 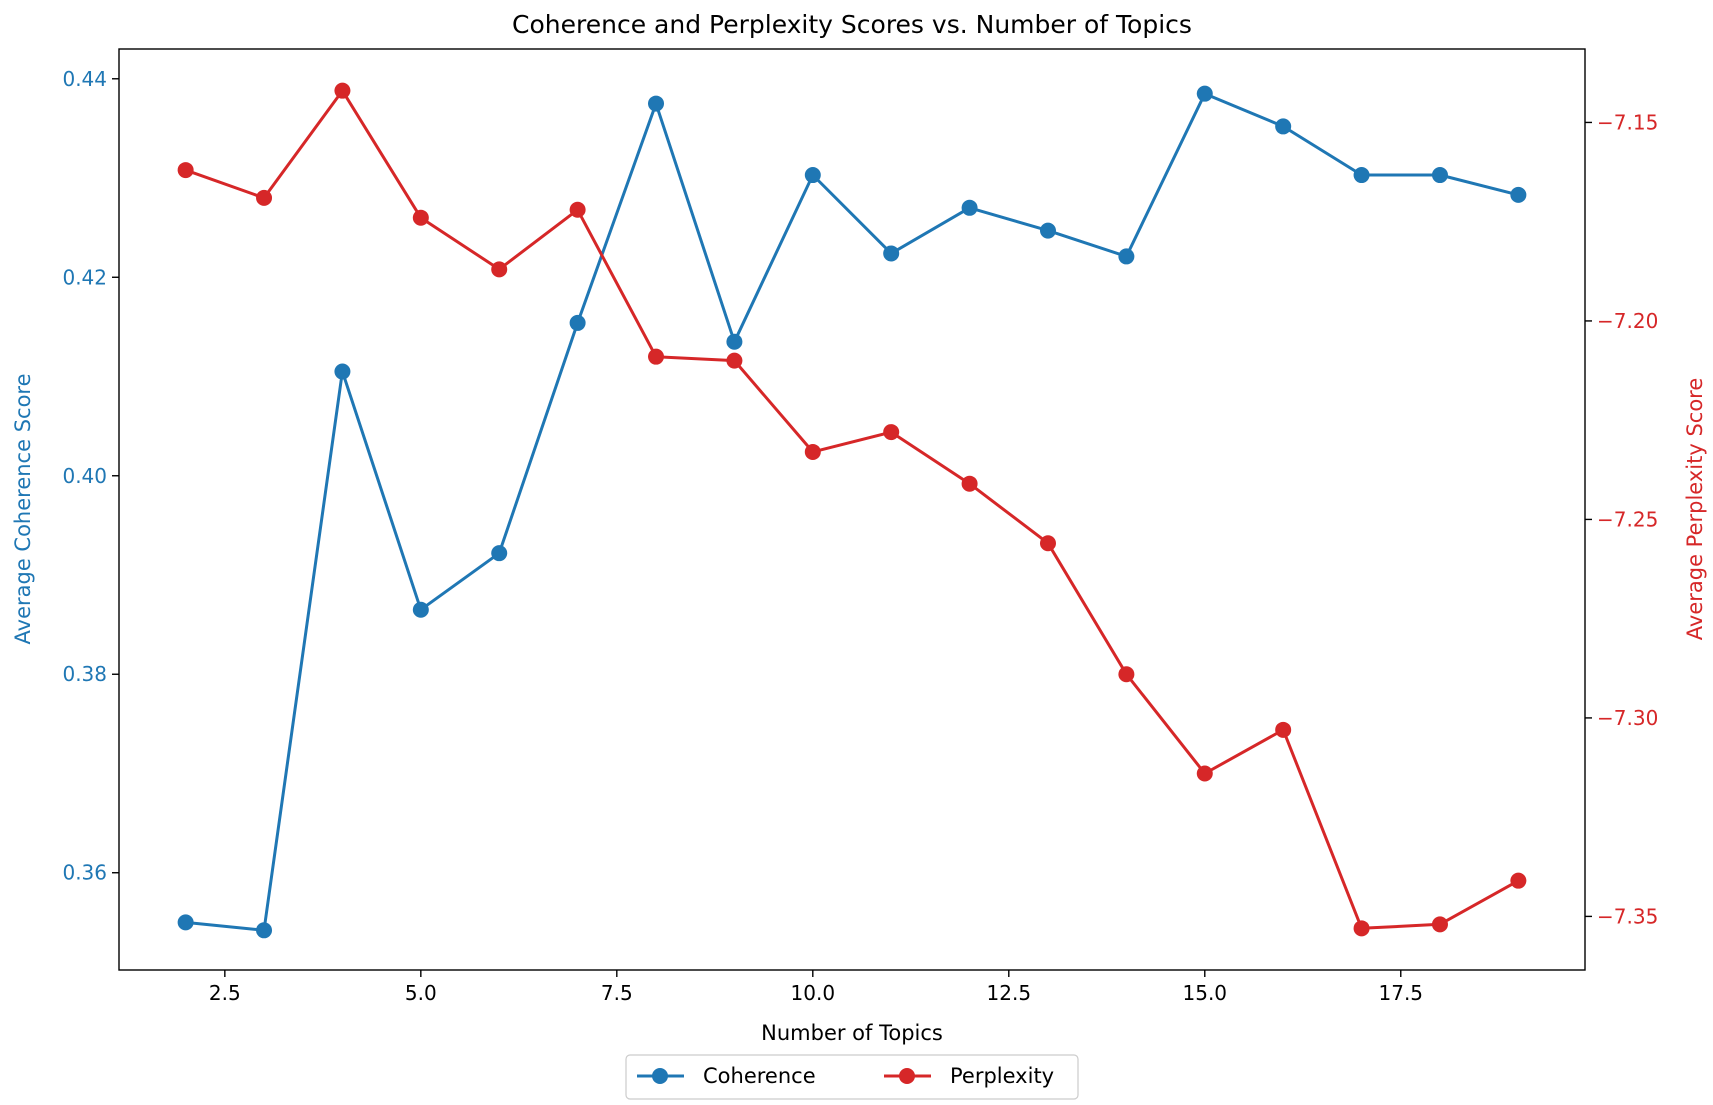 I want to click on x-tick-label: 10.0, so click(x=813, y=993).